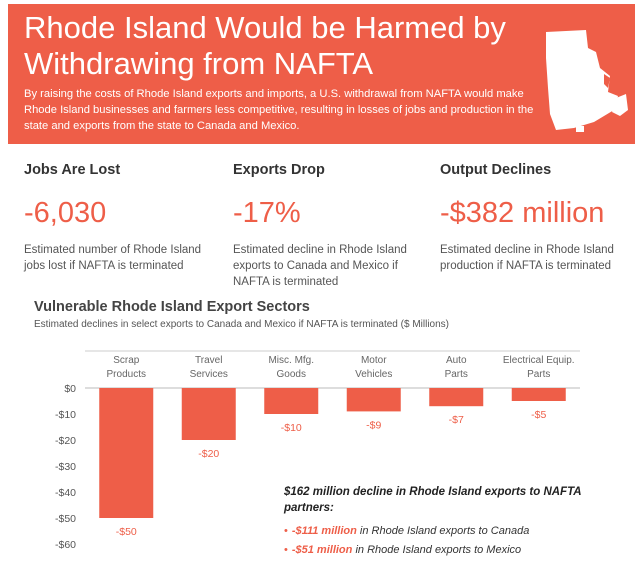  I want to click on callout-amount: -$111 million, so click(324, 531).